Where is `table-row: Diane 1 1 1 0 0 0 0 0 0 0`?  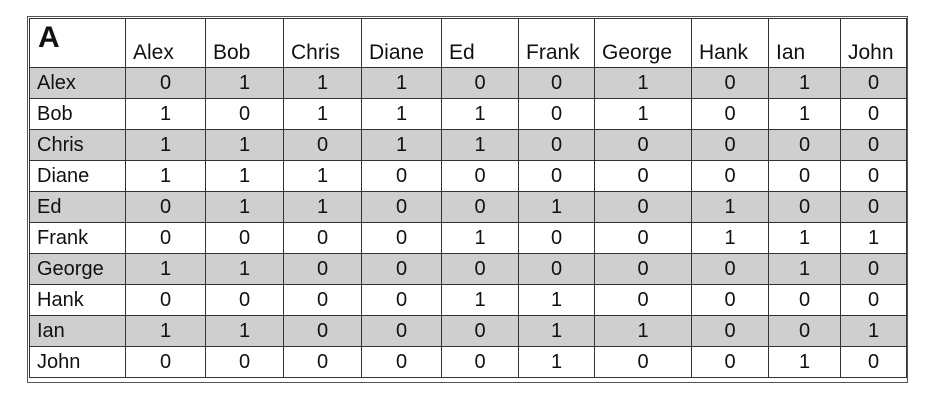
table-row: Diane 1 1 1 0 0 0 0 0 0 0 is located at coordinates (468, 176).